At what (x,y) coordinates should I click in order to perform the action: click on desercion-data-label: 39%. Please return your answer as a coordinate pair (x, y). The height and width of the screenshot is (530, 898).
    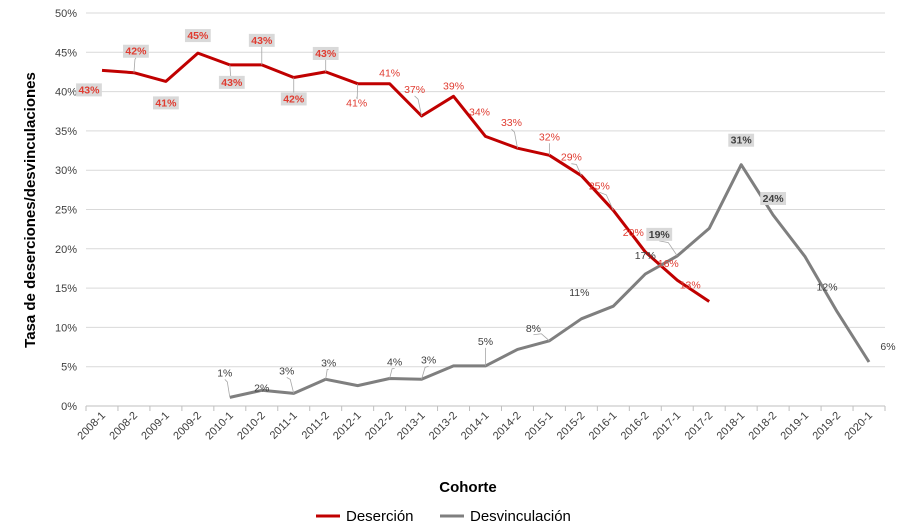
    Looking at the image, I should click on (453, 86).